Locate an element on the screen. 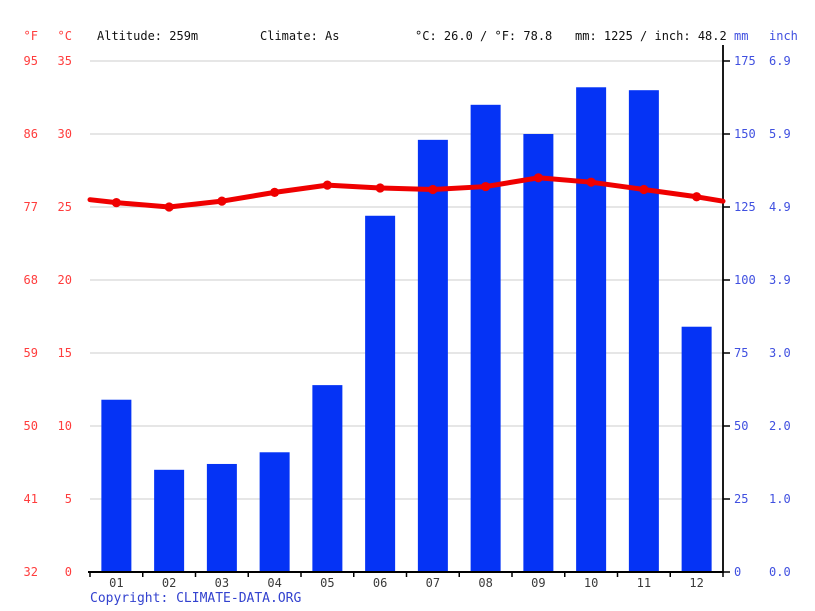  mm-axis-label: 0 is located at coordinates (738, 571).